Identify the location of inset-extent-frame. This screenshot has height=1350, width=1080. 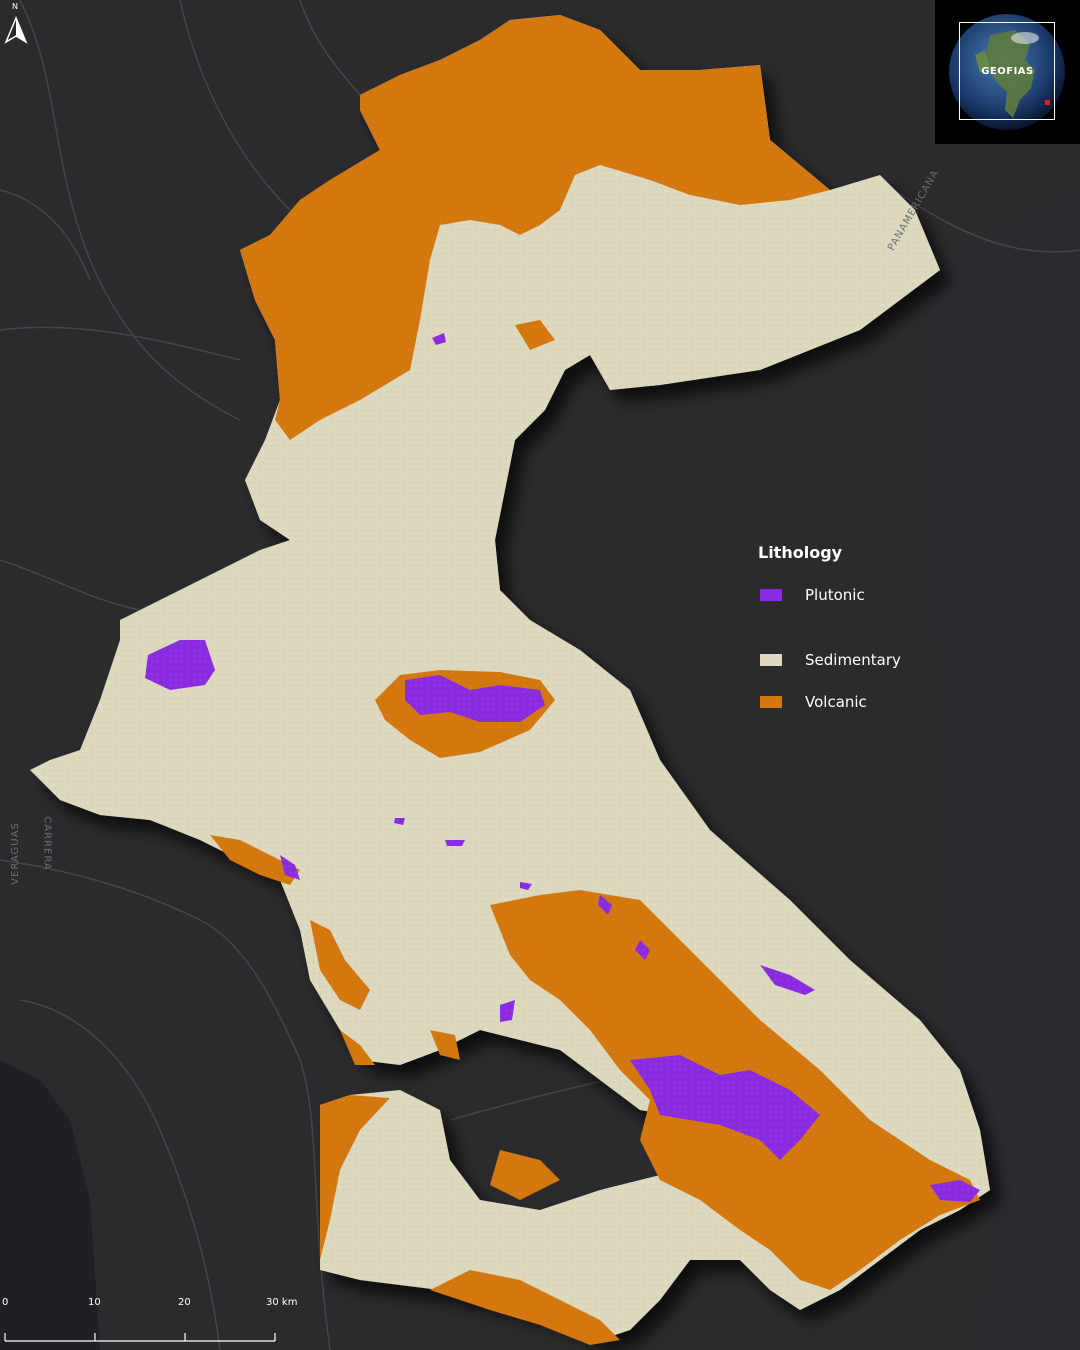
(1007, 71).